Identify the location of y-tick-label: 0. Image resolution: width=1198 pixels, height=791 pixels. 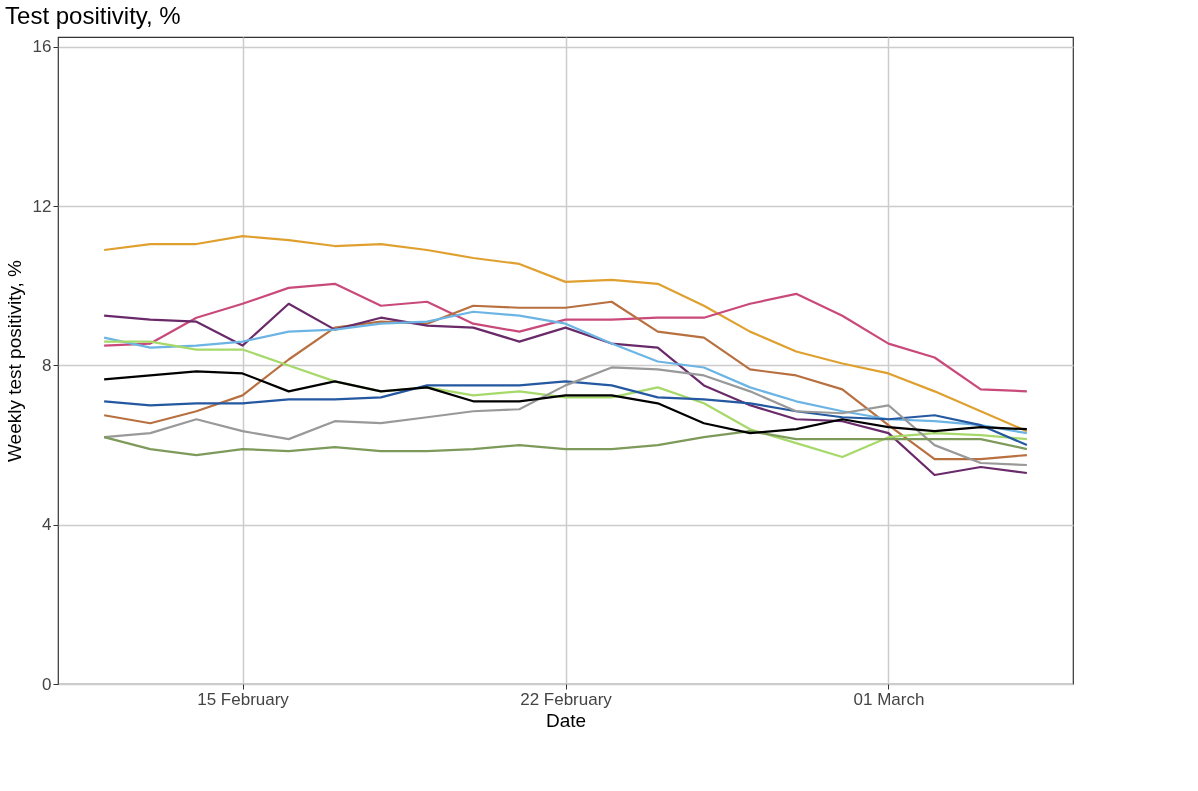
(47, 684).